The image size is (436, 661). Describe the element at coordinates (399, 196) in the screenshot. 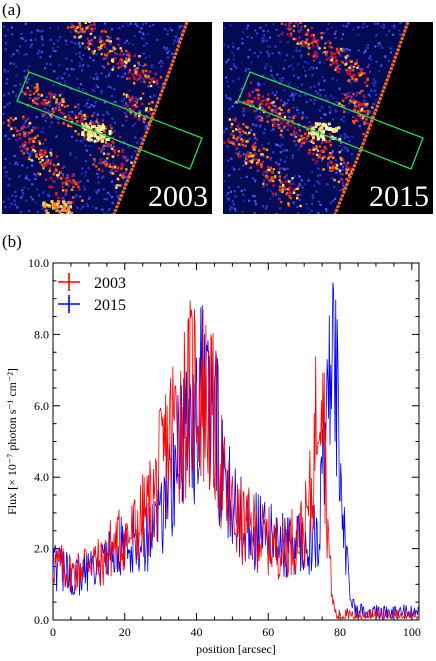

I see `year-label-2015: 2015` at that location.